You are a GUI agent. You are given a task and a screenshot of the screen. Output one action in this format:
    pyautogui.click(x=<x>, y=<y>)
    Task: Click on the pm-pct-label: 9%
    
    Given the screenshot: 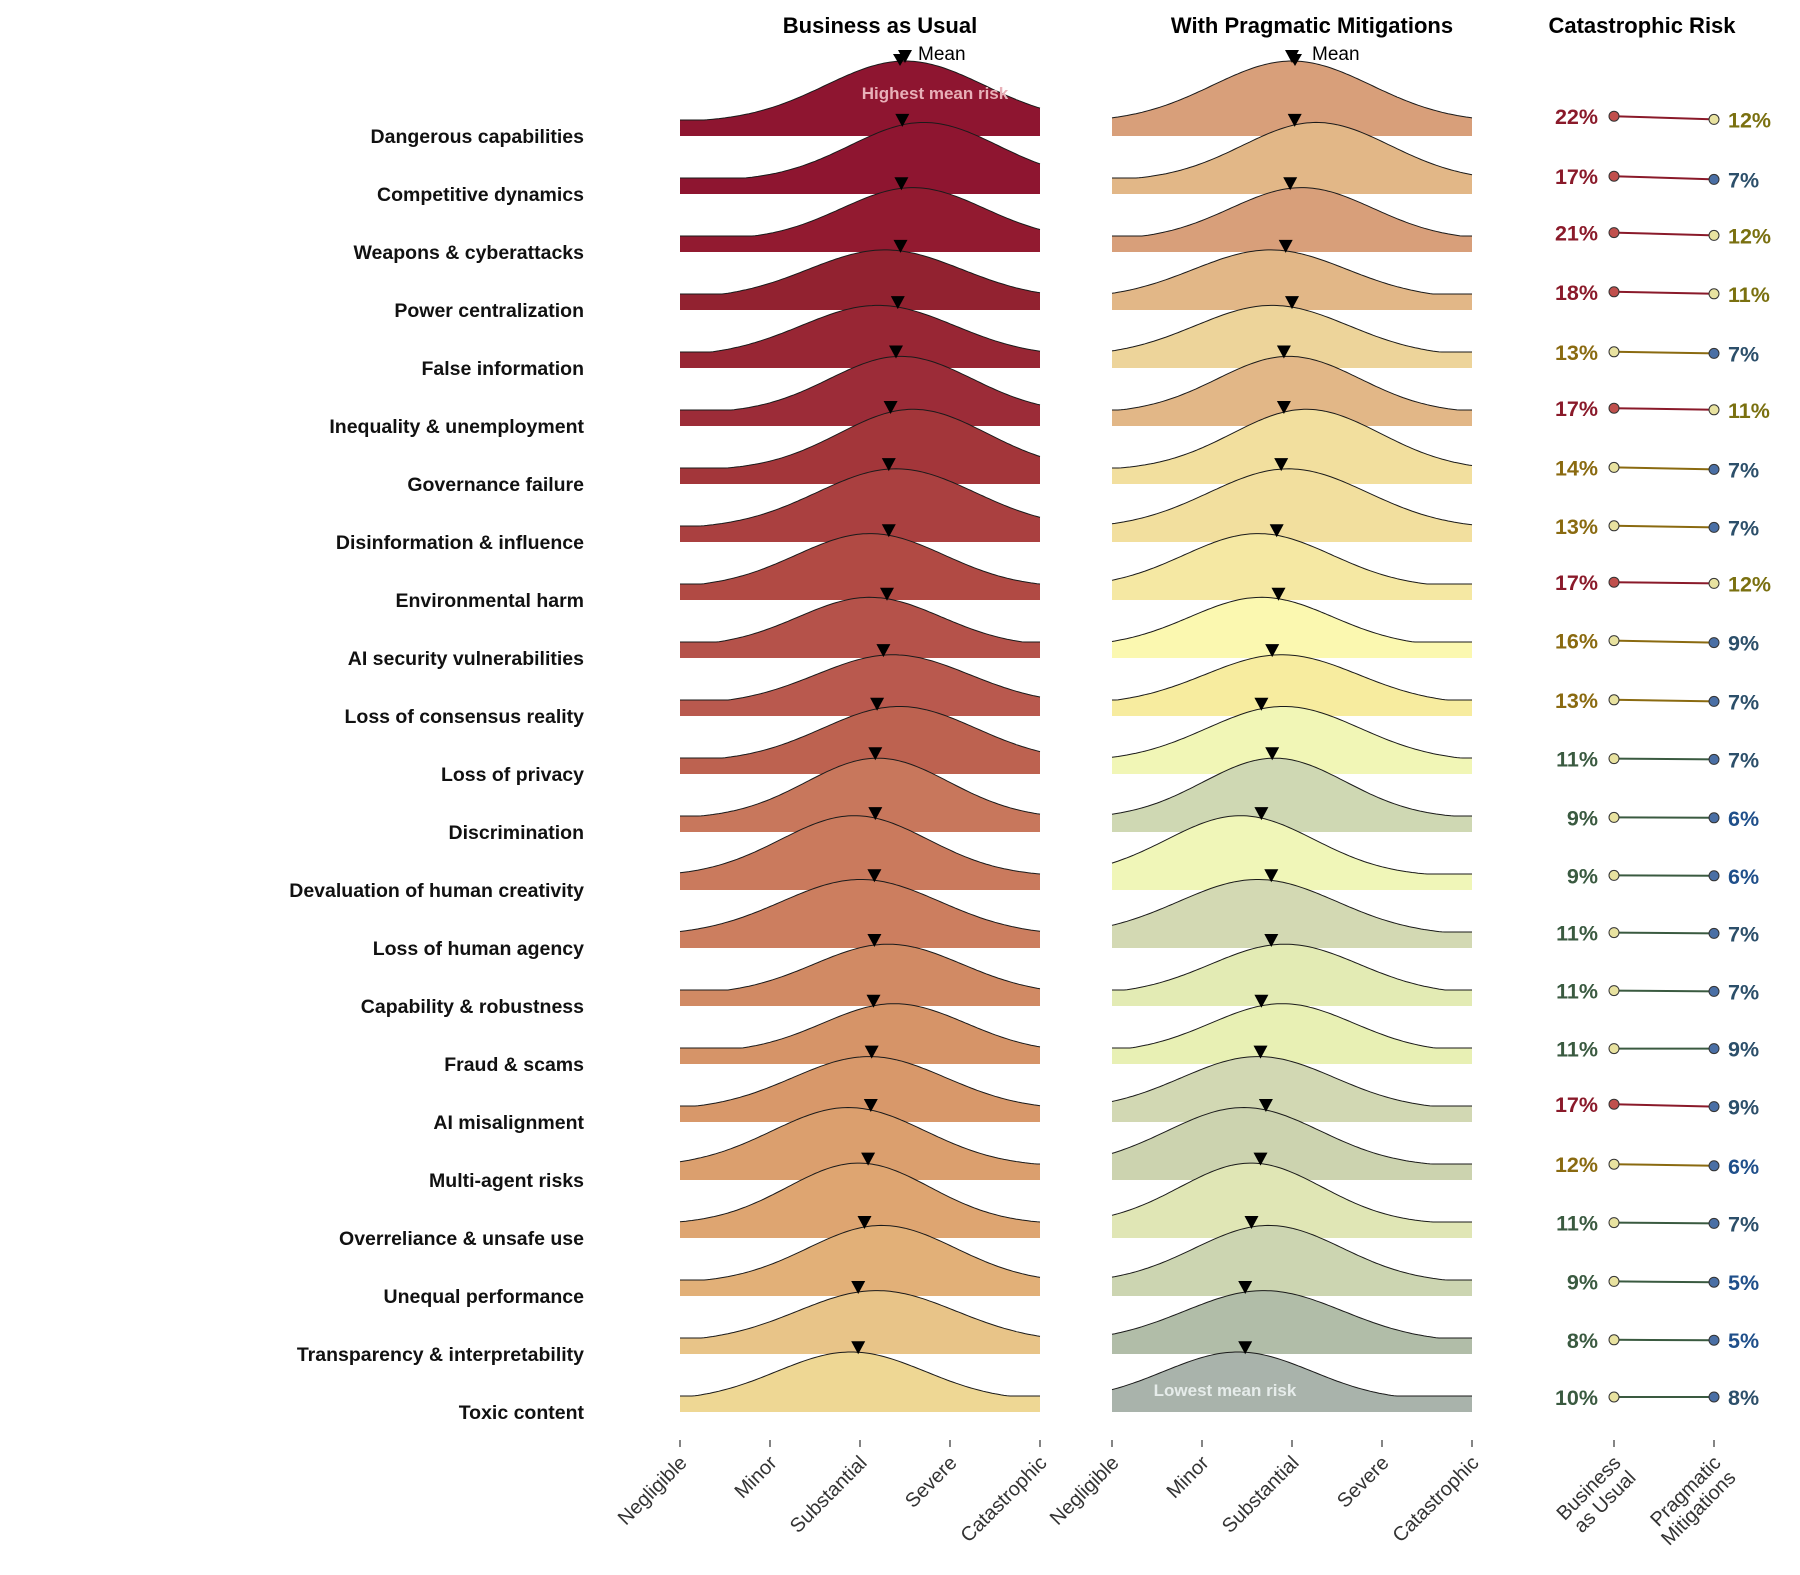 What is the action you would take?
    pyautogui.click(x=1743, y=1108)
    